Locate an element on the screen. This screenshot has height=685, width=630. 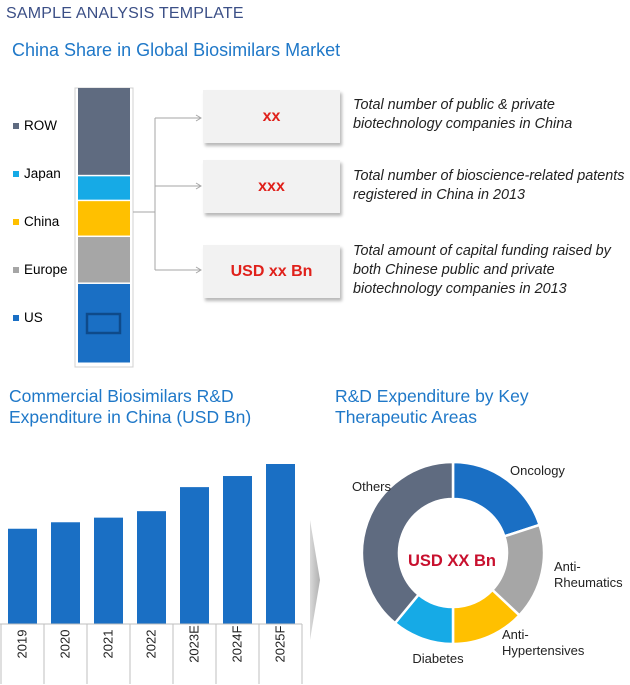
share-chart-svg is located at coordinates (138, 227).